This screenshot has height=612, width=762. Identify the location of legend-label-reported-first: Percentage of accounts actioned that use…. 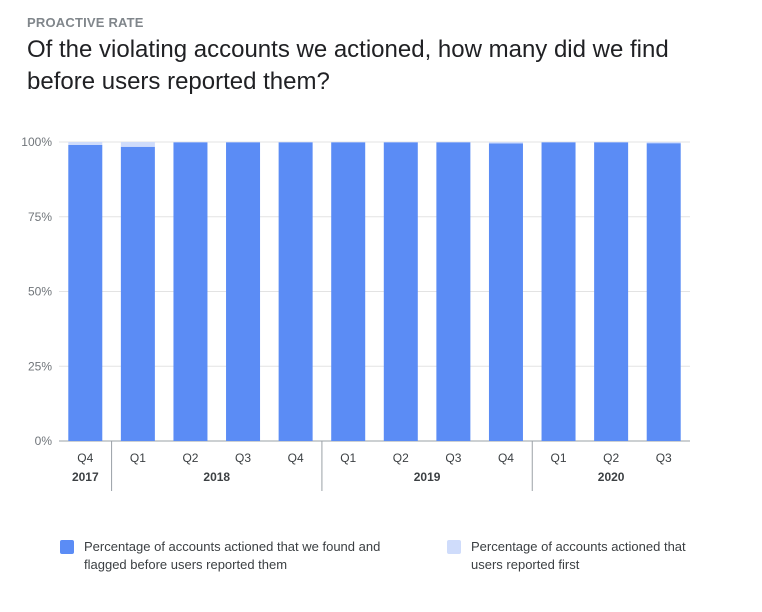
(578, 555).